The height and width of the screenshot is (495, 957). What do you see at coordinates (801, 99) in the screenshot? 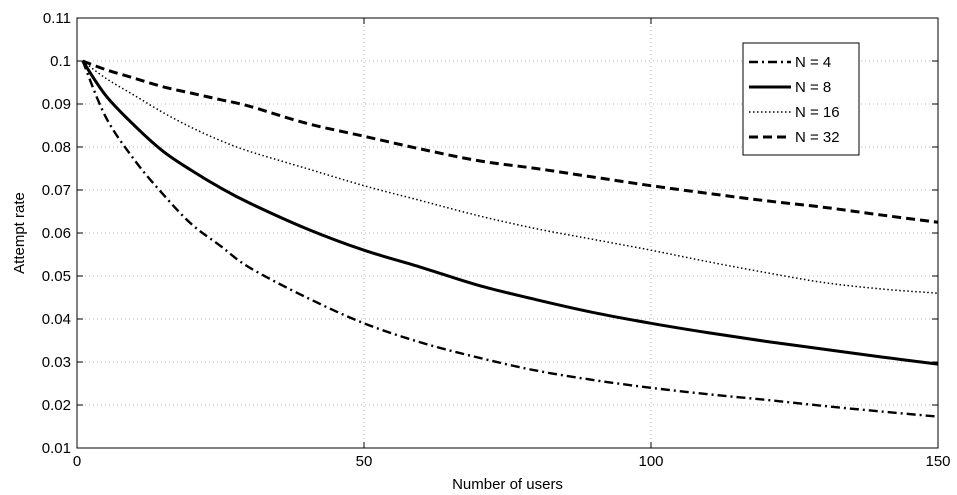
I see `legend: N = 4 N = 8 N = 16 N = 32` at bounding box center [801, 99].